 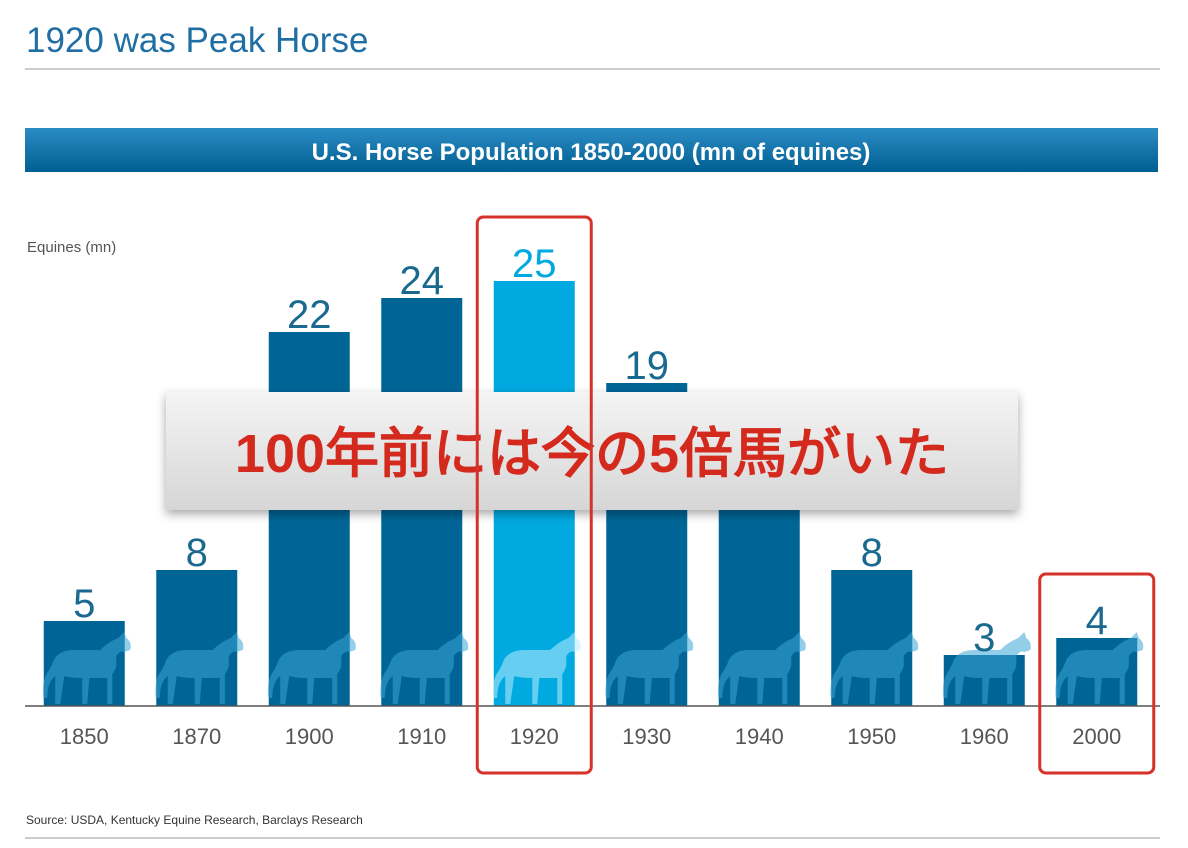 What do you see at coordinates (984, 736) in the screenshot?
I see `x-tick-label: 1960` at bounding box center [984, 736].